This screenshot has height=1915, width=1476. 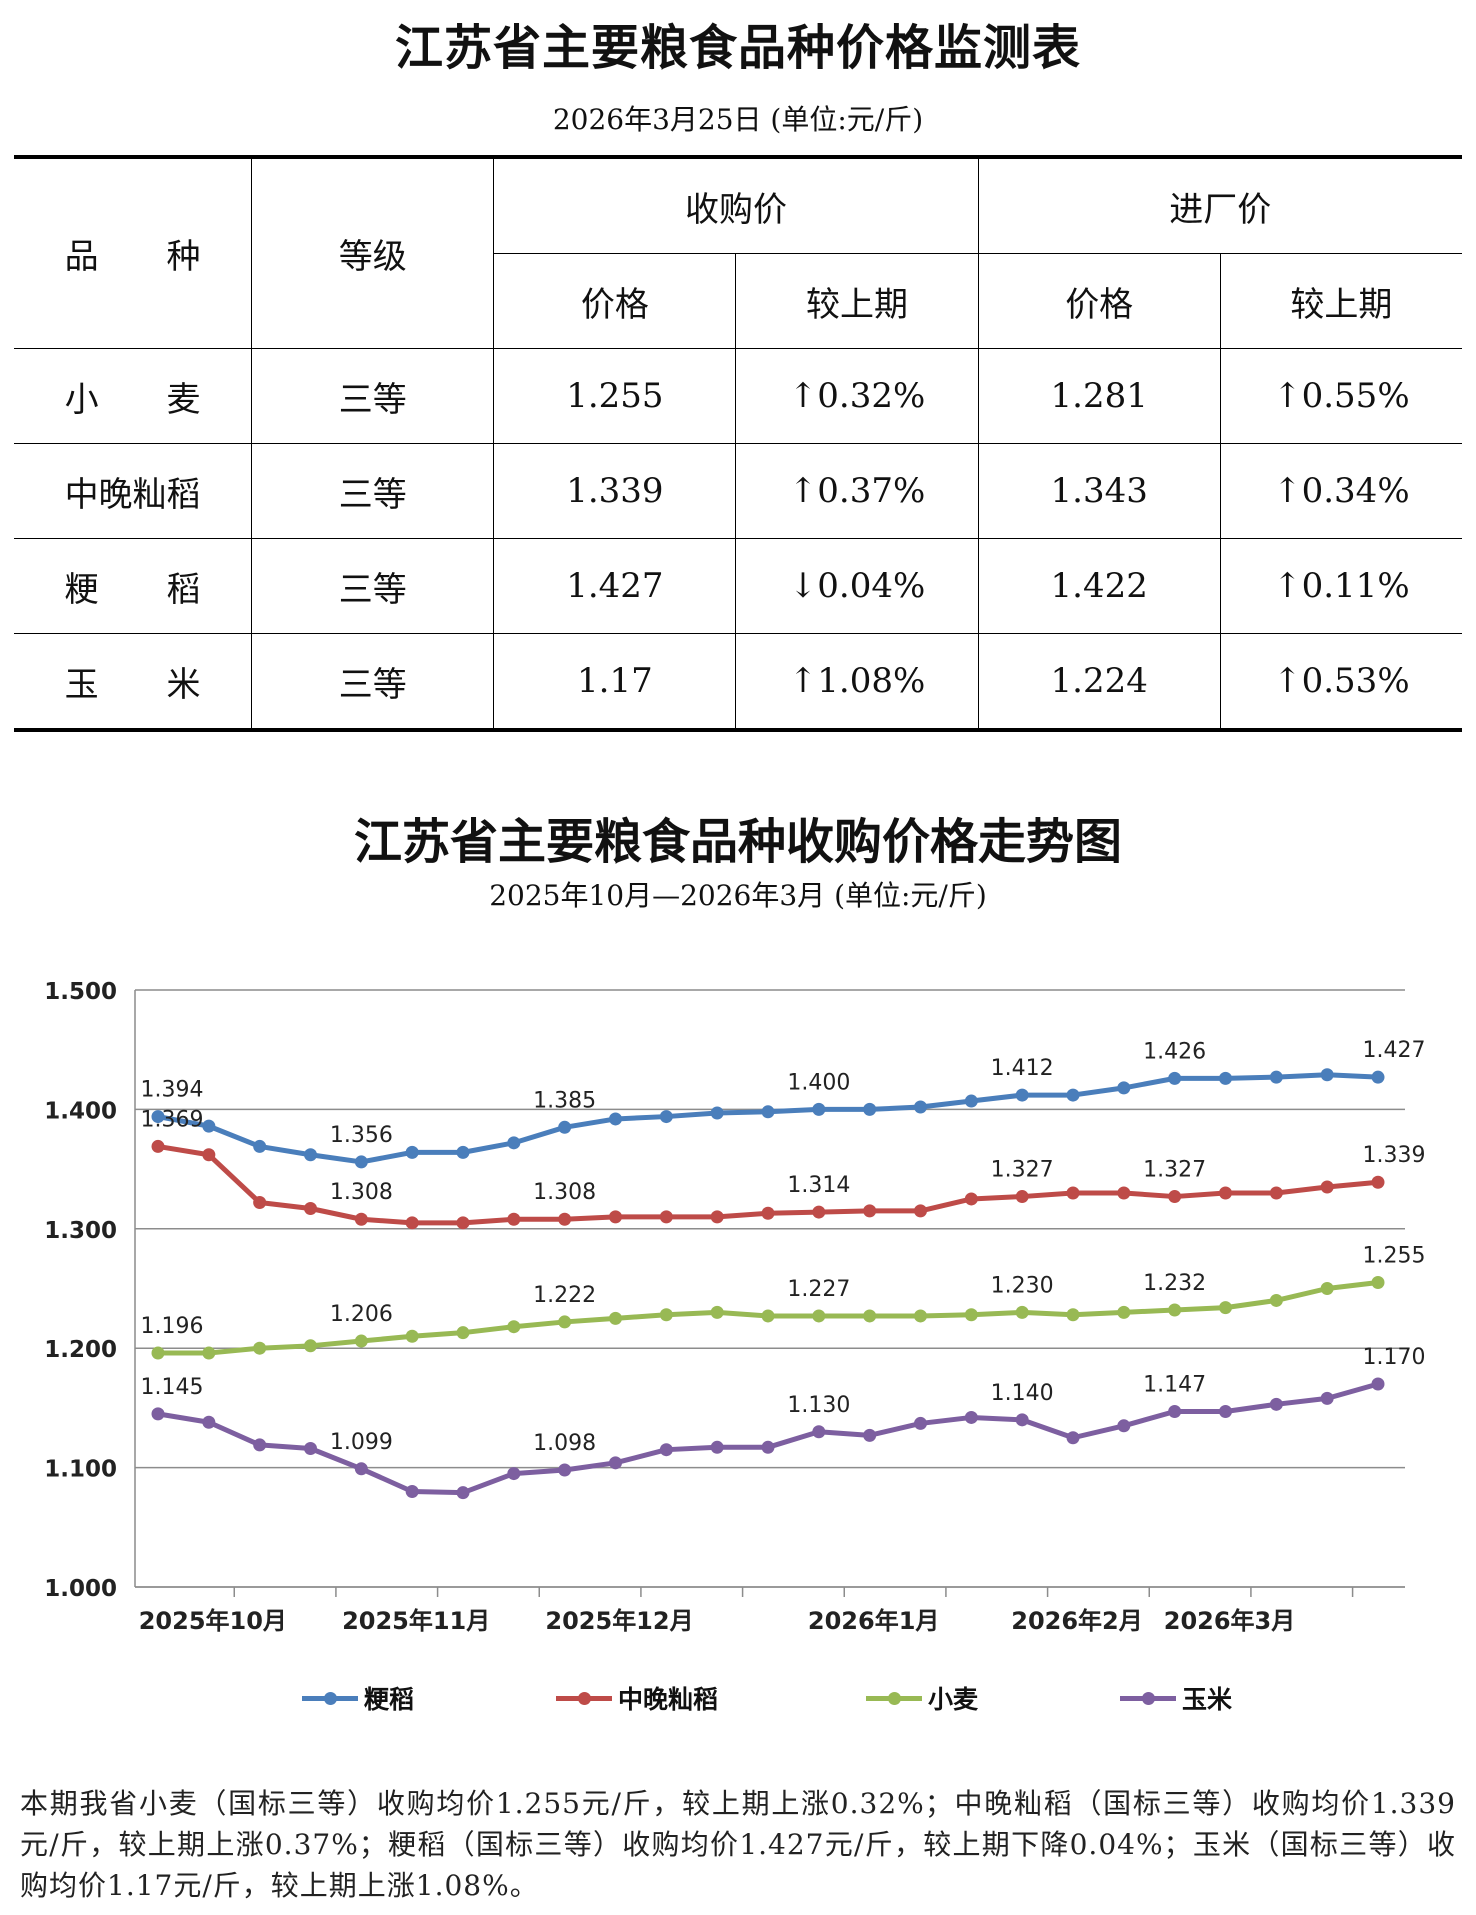 What do you see at coordinates (564, 1295) in the screenshot?
I see `data-label: 1.222` at bounding box center [564, 1295].